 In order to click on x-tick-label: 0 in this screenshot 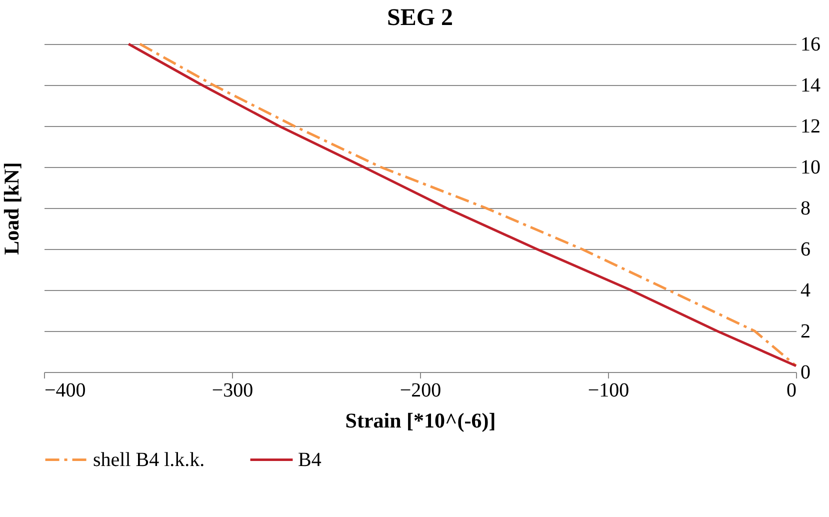, I will do `click(791, 391)`.